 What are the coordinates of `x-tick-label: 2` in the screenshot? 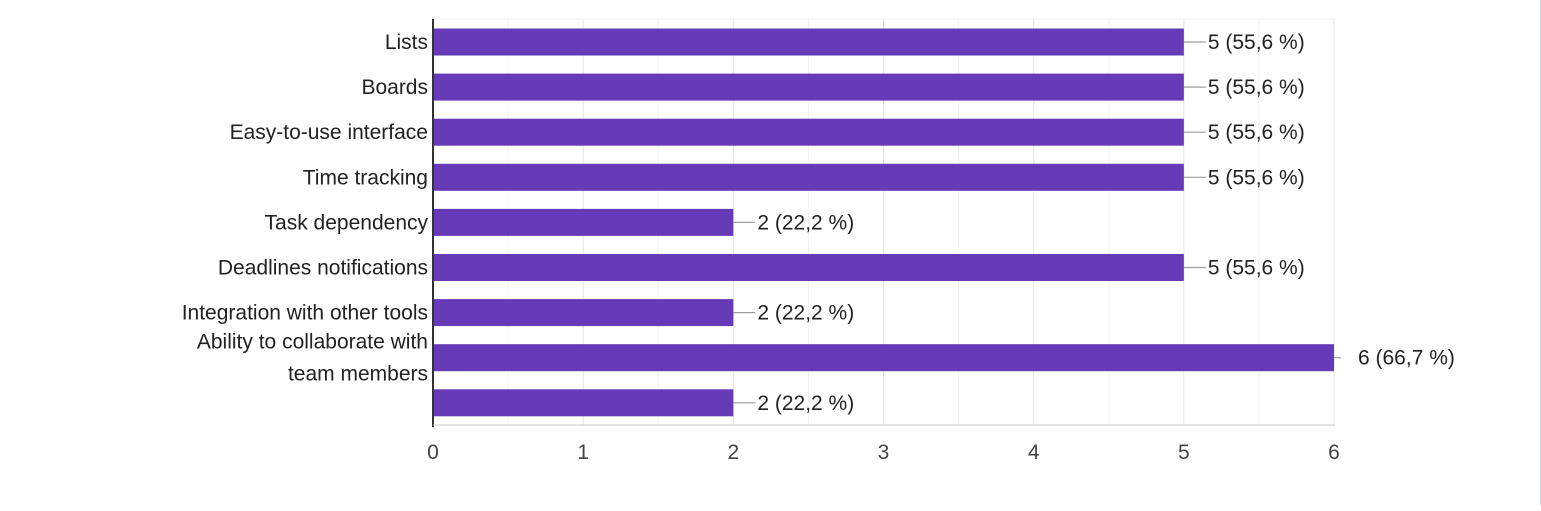 It's located at (733, 452).